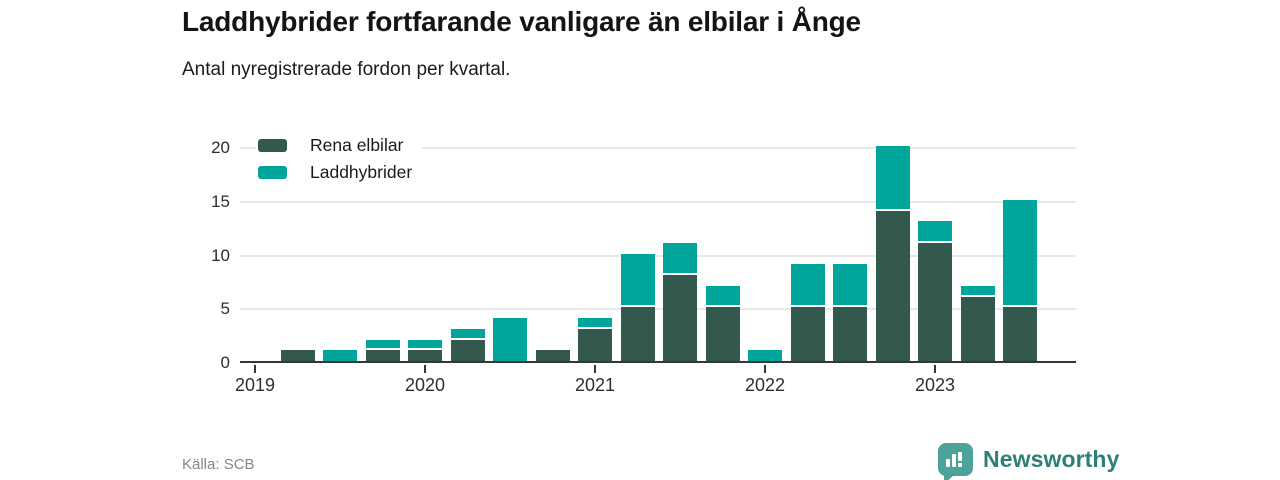  I want to click on gridline-y15, so click(658, 201).